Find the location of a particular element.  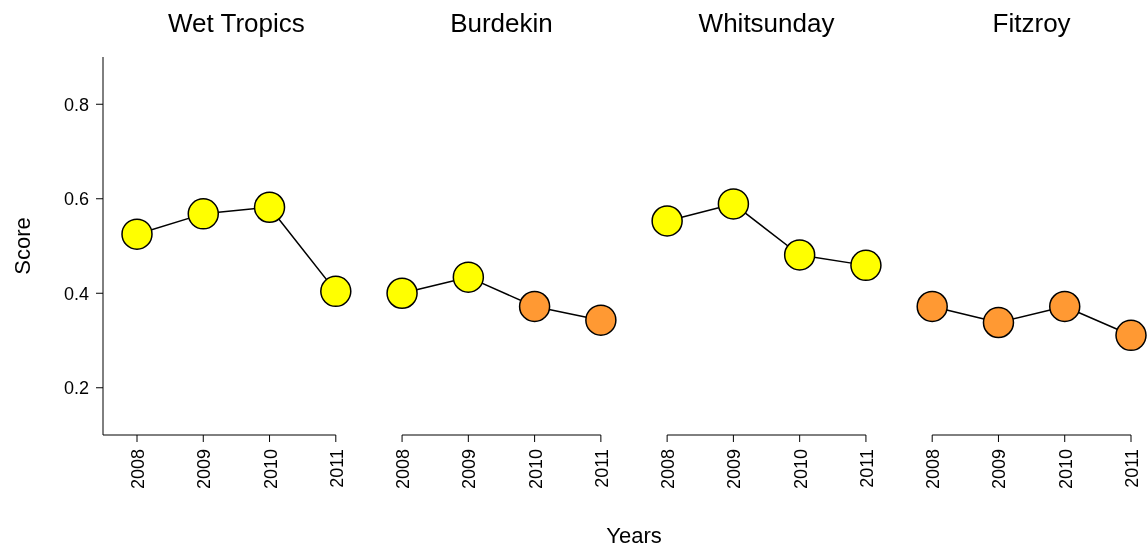

text: Burdekin is located at coordinates (501, 23).